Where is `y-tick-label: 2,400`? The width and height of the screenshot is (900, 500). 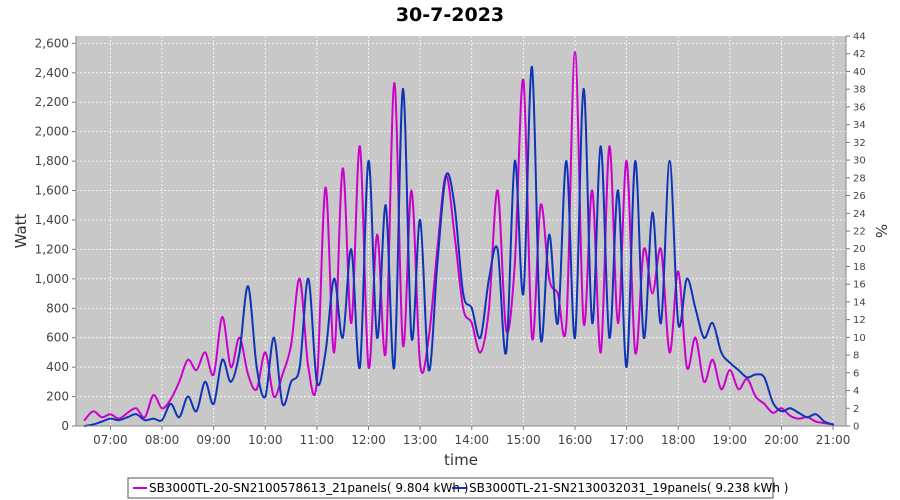
y-tick-label: 2,400 is located at coordinates (52, 73).